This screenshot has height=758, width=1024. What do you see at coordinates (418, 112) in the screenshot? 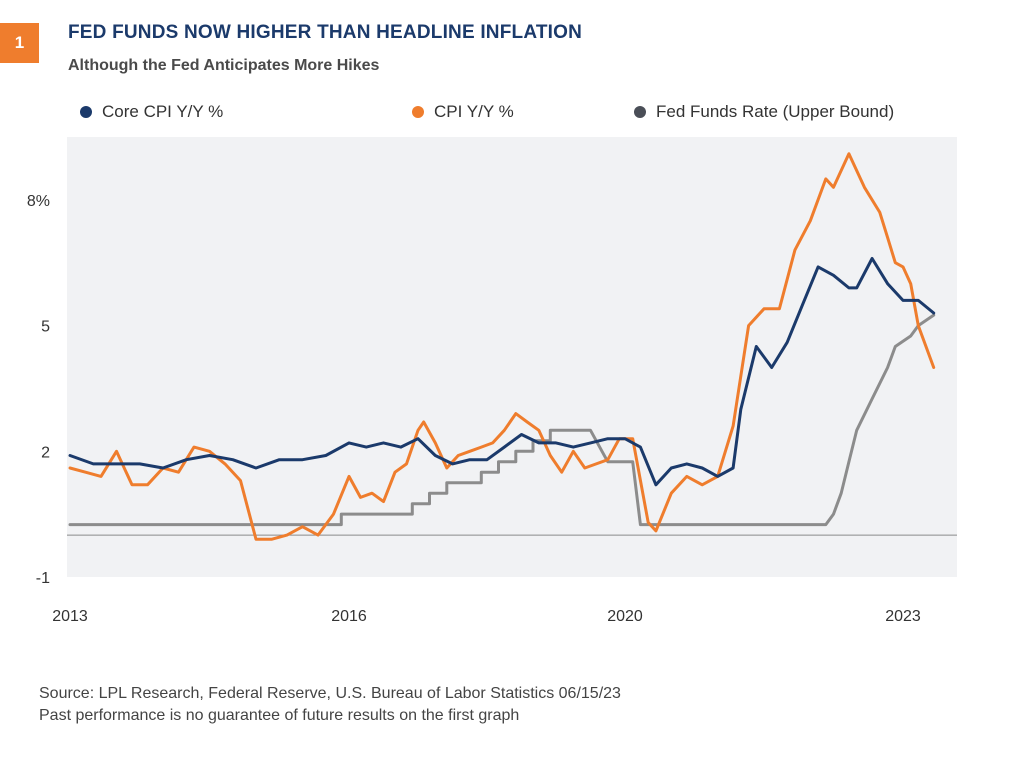
I see `legend-marker-cpi` at bounding box center [418, 112].